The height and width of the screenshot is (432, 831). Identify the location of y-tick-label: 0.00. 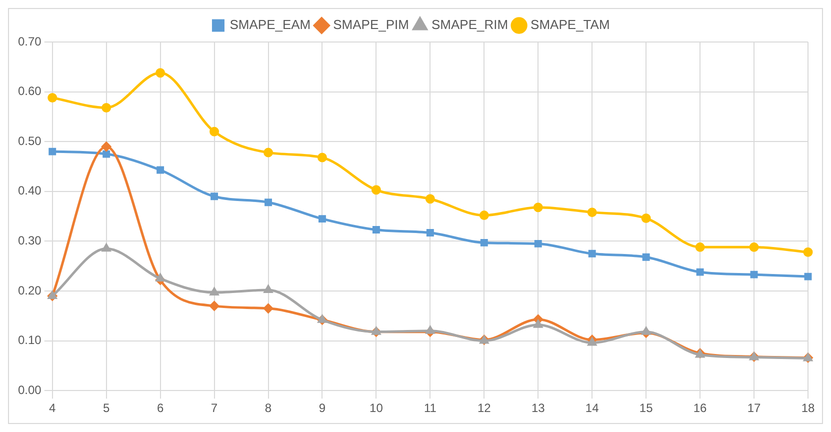
(30, 389).